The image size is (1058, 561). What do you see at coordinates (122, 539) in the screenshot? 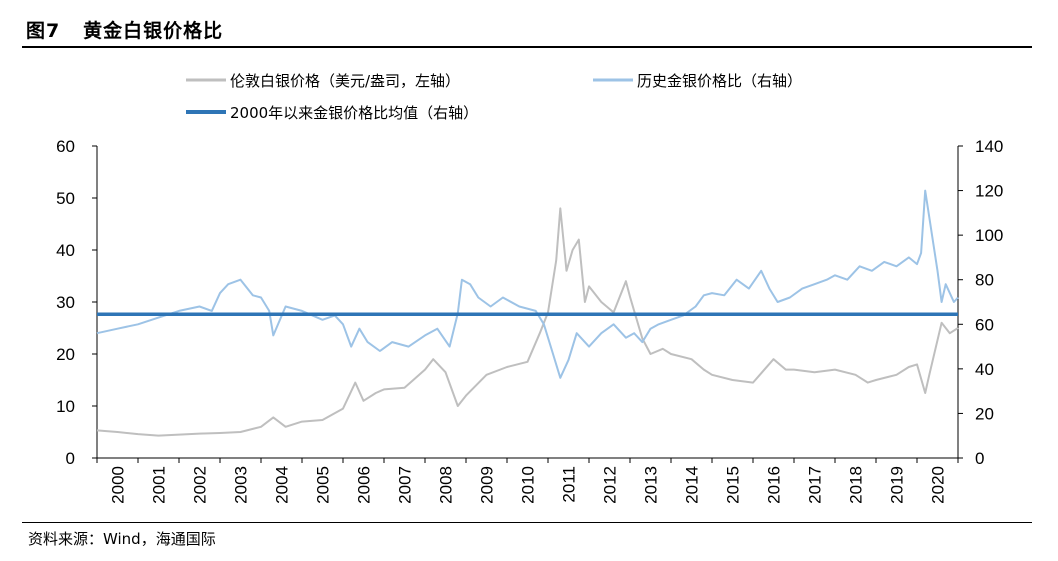
I see `source-note: 资料来源：Wind，海通国际` at bounding box center [122, 539].